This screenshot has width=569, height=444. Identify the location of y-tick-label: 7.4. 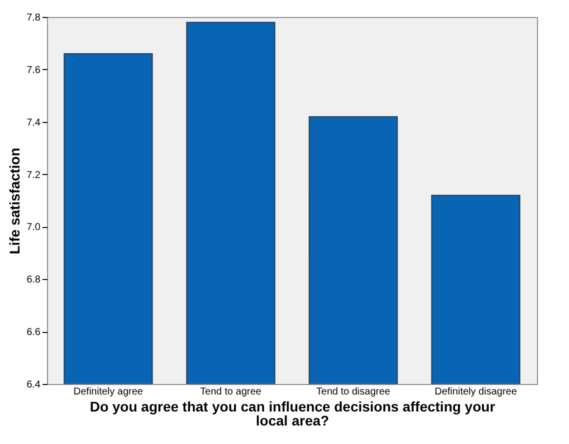
(33, 122).